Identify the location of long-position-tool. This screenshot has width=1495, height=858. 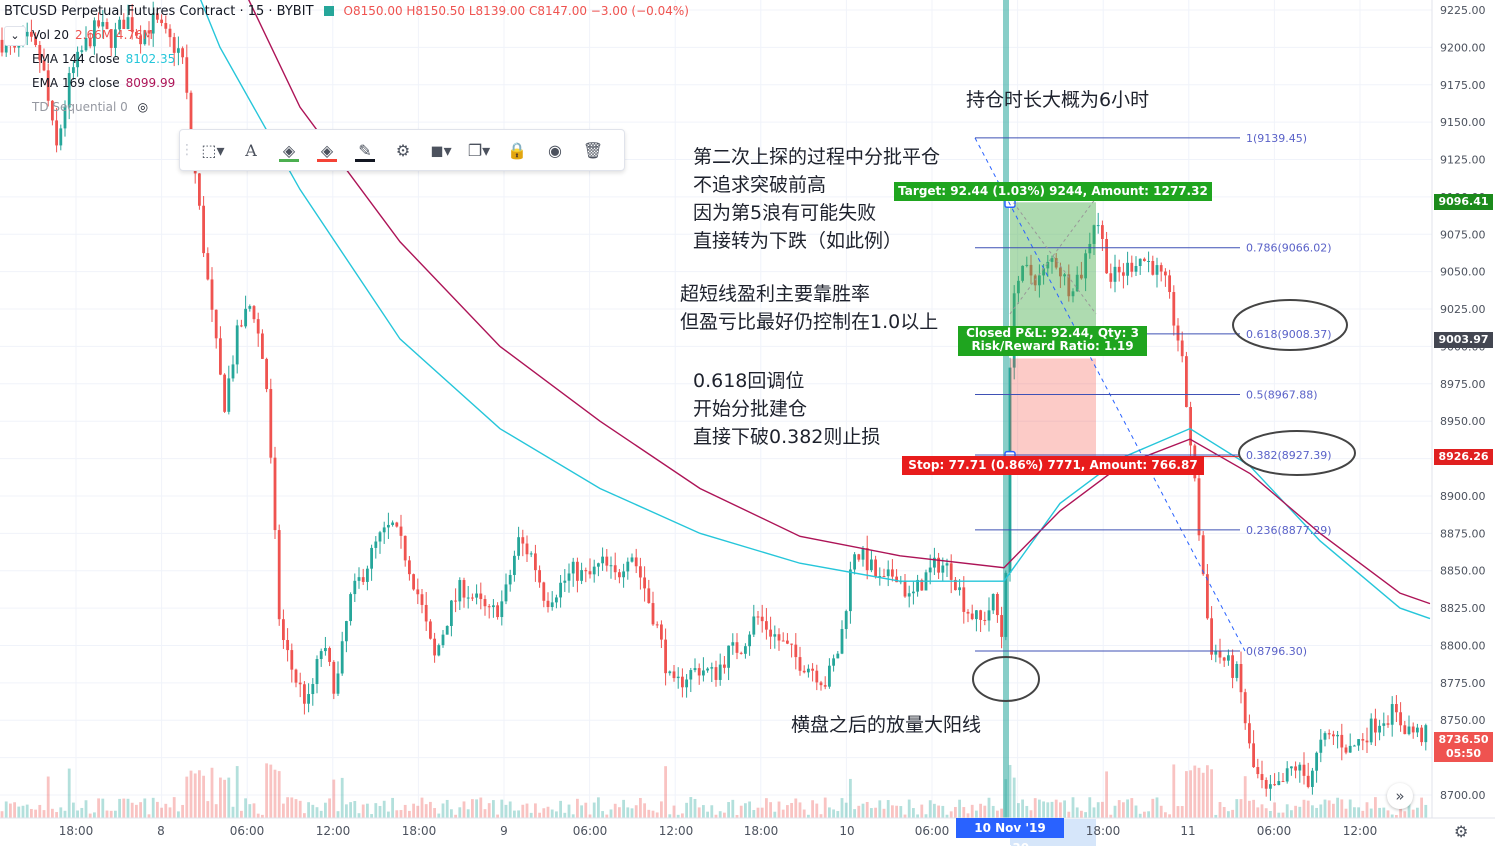
(1122, 329).